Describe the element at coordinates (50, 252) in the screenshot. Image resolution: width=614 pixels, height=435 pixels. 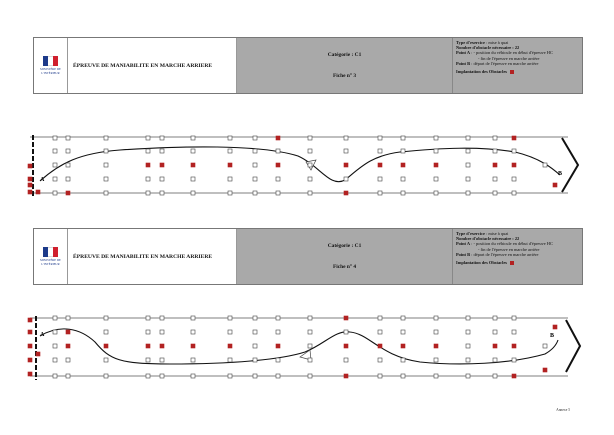
I see `french-flag-icon` at that location.